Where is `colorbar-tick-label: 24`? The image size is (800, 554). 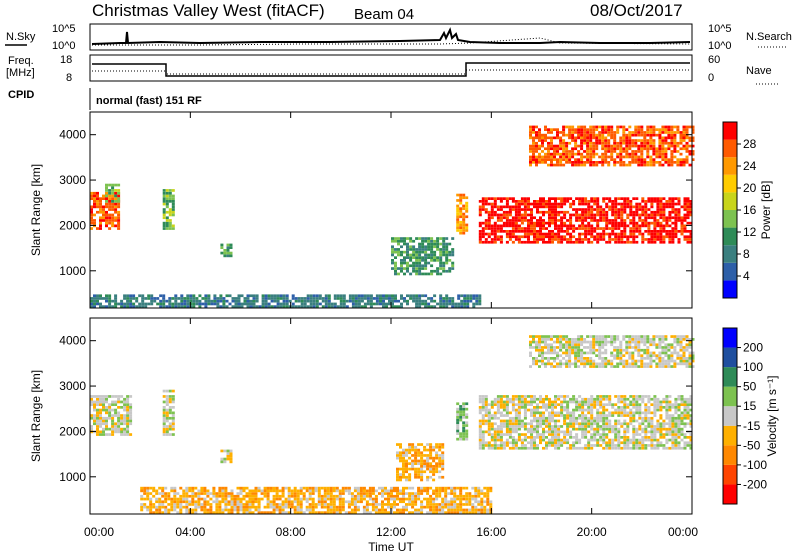 colorbar-tick-label: 24 is located at coordinates (750, 166).